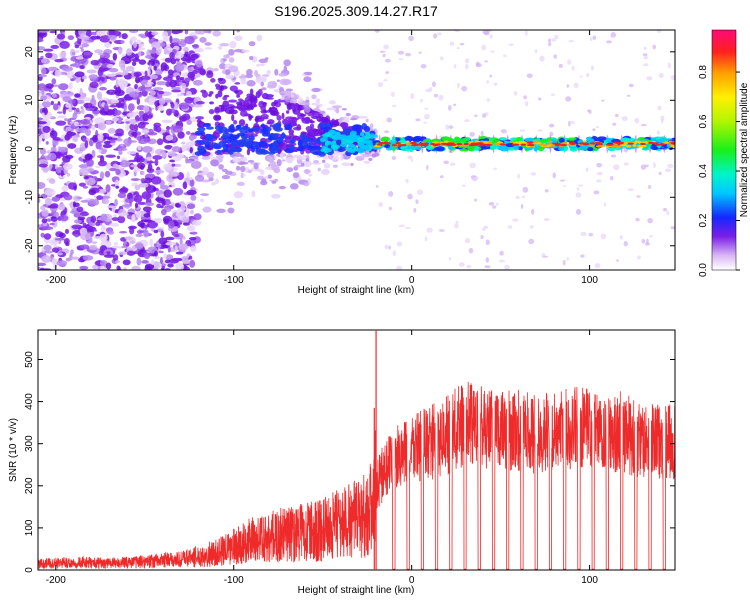 This screenshot has height=600, width=750. What do you see at coordinates (56, 280) in the screenshot?
I see `spectrogram-x-tick-label: -200` at bounding box center [56, 280].